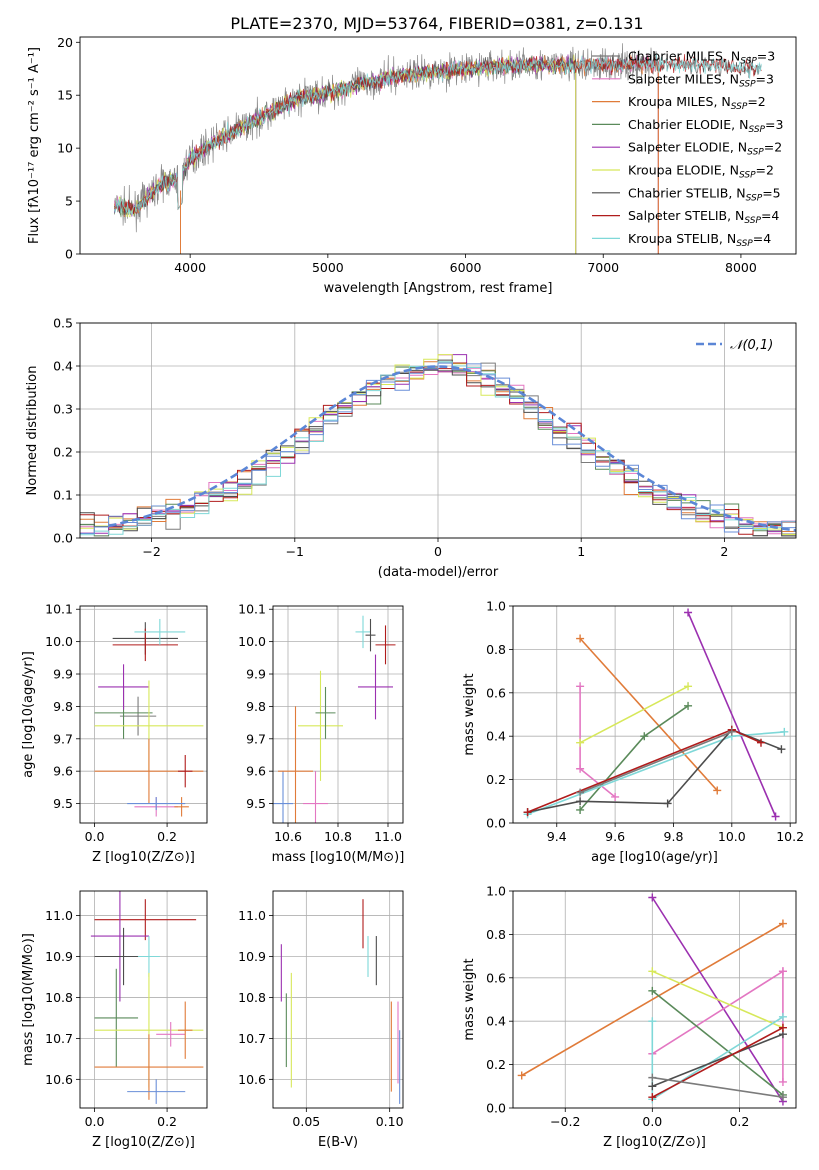 The width and height of the screenshot is (819, 1170). Describe the element at coordinates (388, 836) in the screenshot. I see `x-tick-label: 11.0` at that location.